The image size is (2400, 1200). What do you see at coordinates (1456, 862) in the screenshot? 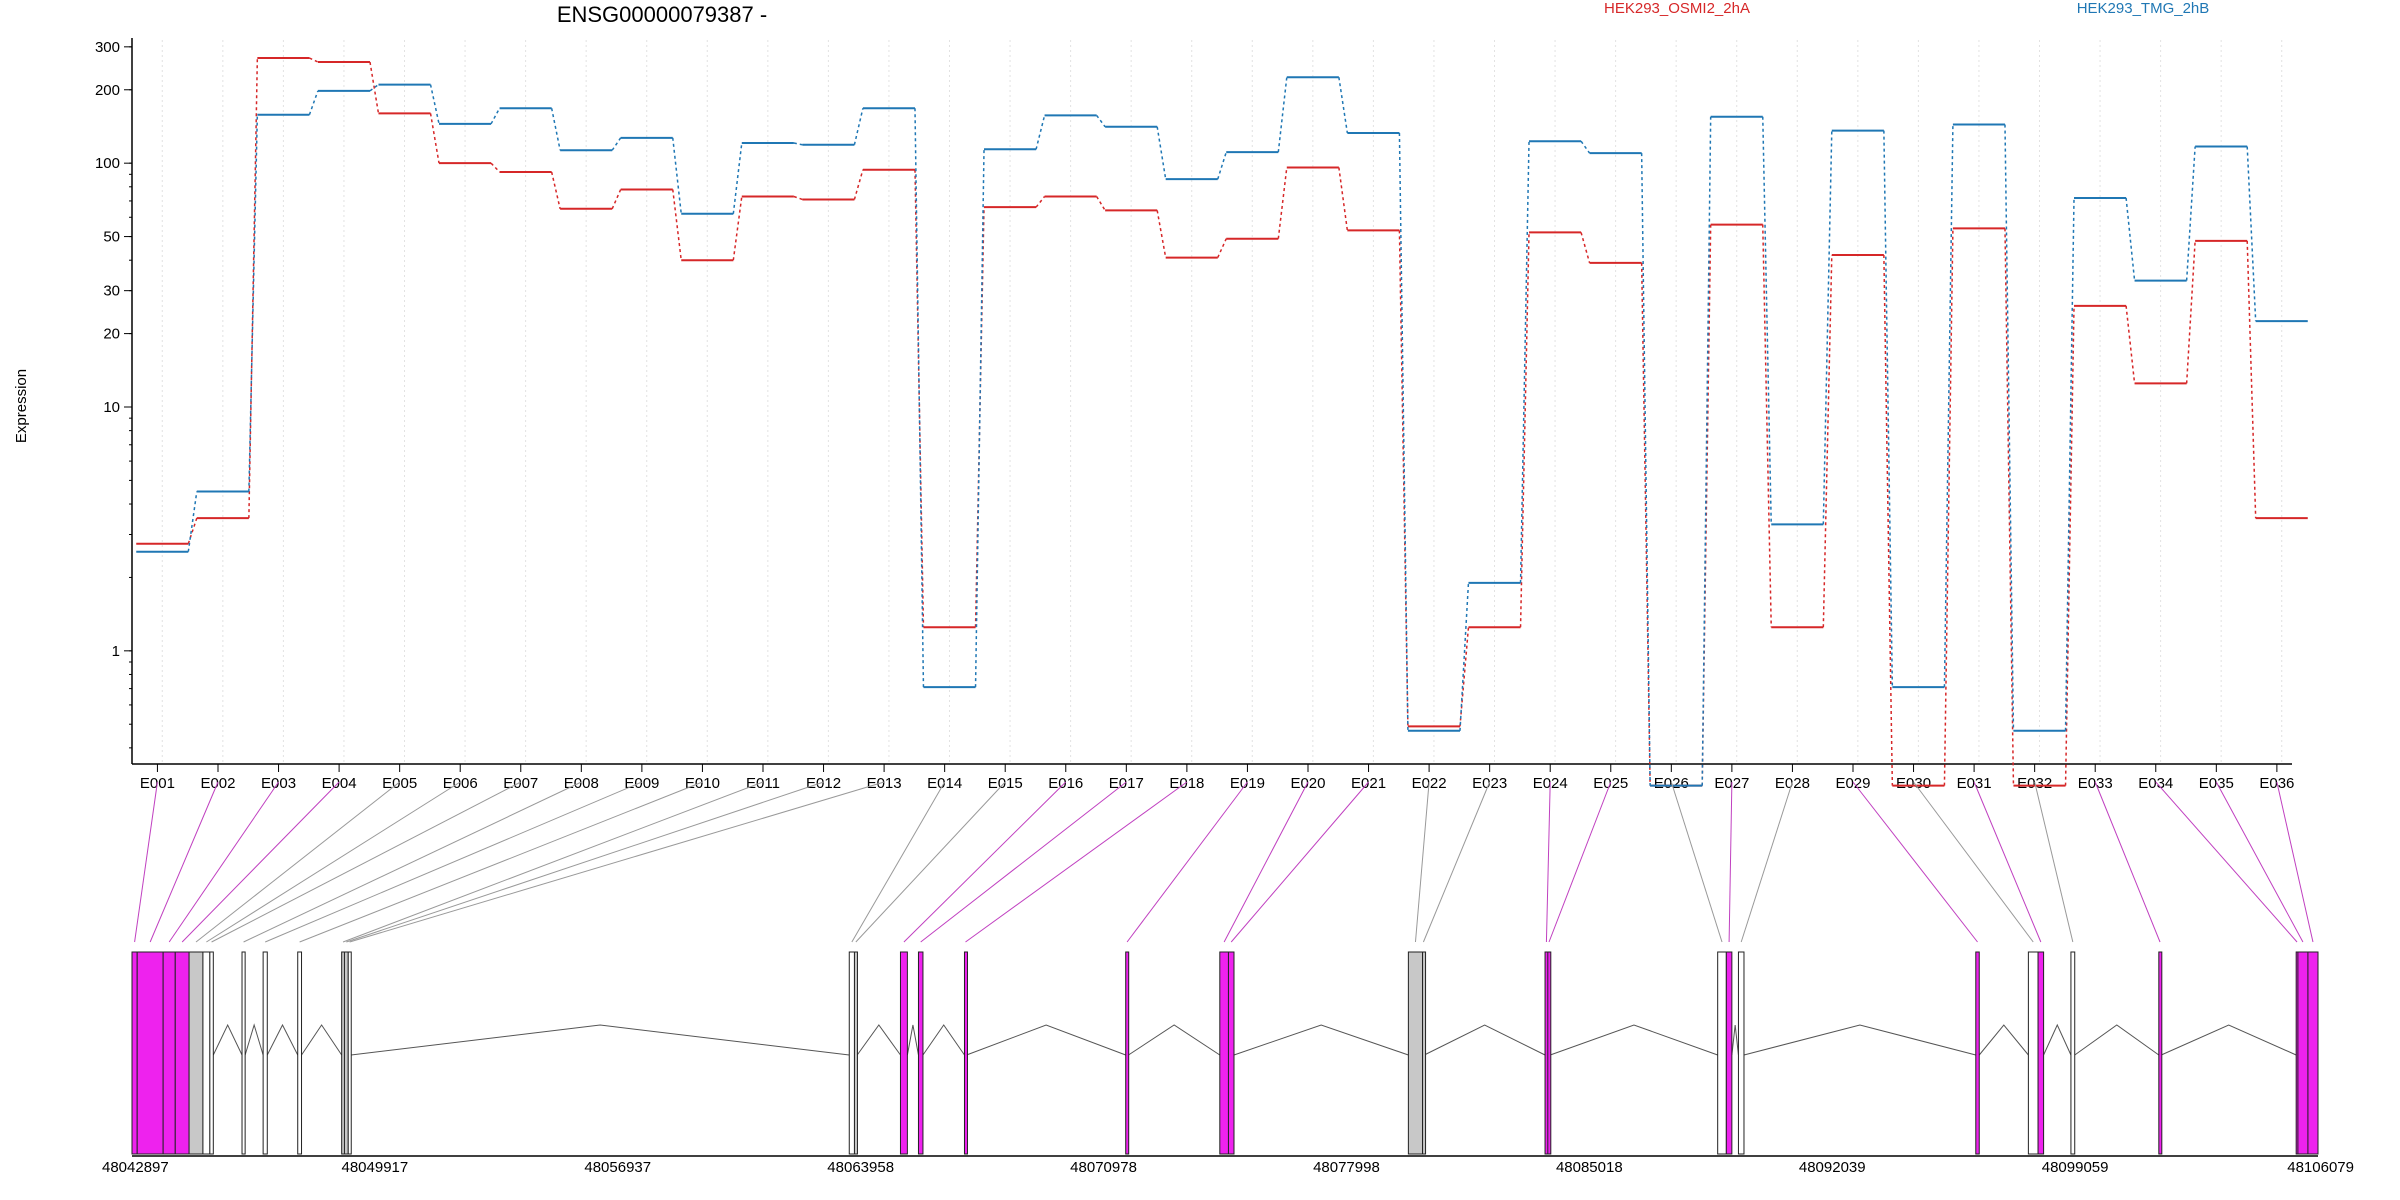
I see `connector-E023` at bounding box center [1456, 862].